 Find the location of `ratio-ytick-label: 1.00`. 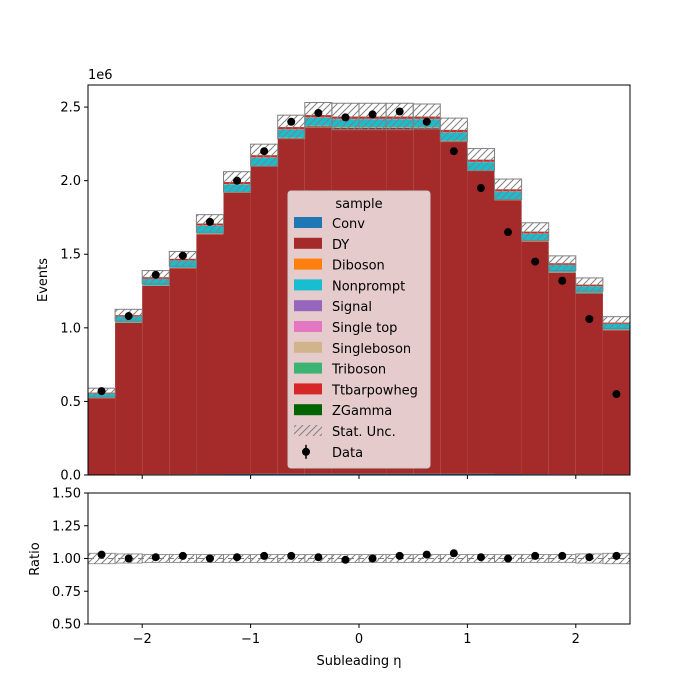

ratio-ytick-label: 1.00 is located at coordinates (66, 559).